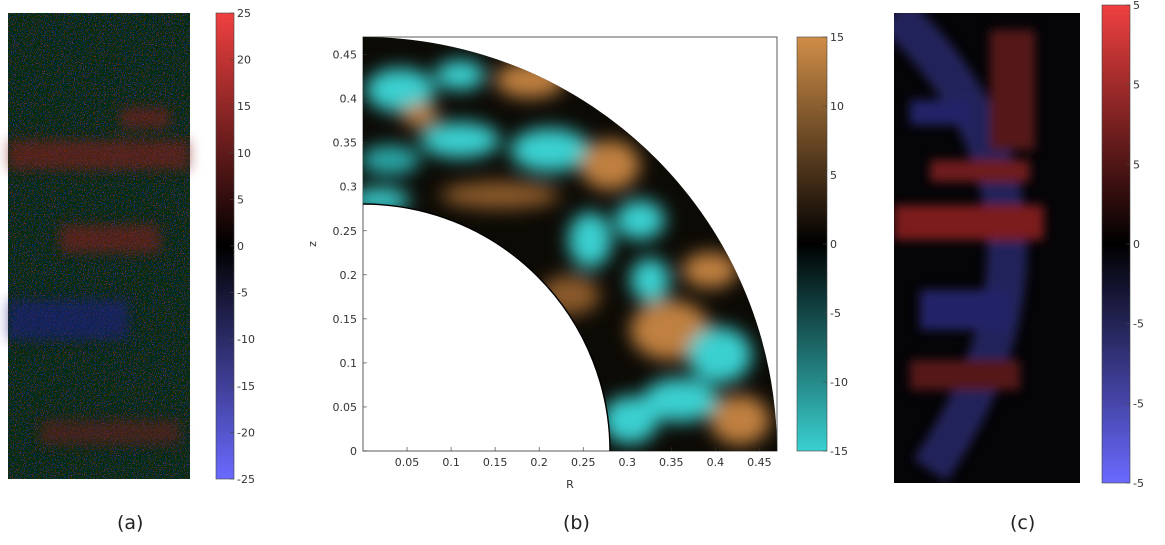 The height and width of the screenshot is (545, 1165). I want to click on caption-b: (b), so click(576, 523).